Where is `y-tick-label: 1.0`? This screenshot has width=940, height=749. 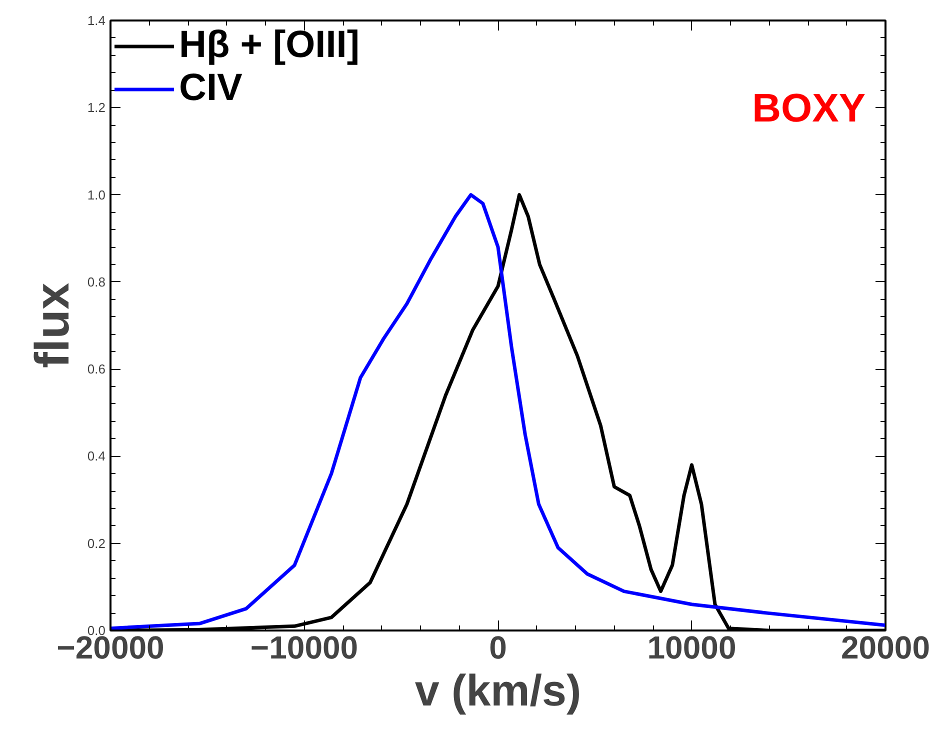 y-tick-label: 1.0 is located at coordinates (96, 194).